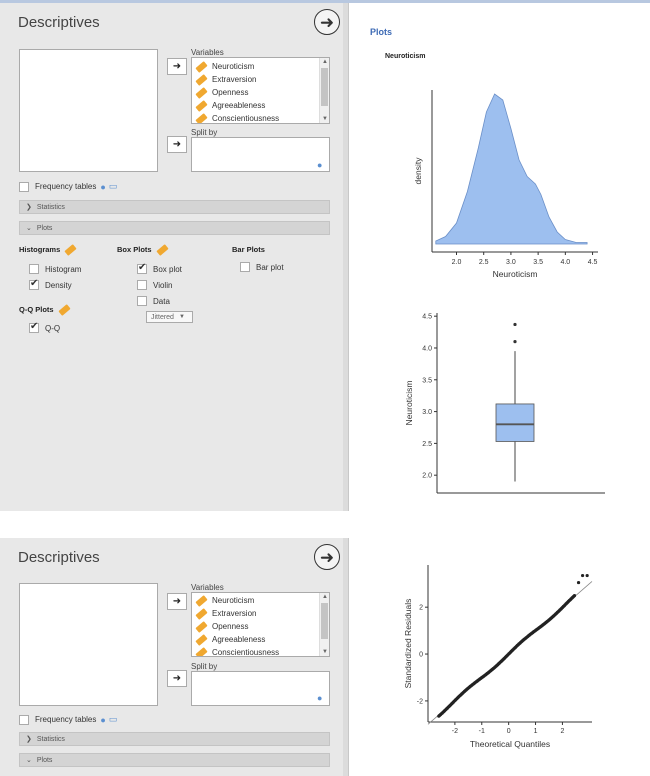  Describe the element at coordinates (509, 731) in the screenshot. I see `x-tick-label: 0` at that location.